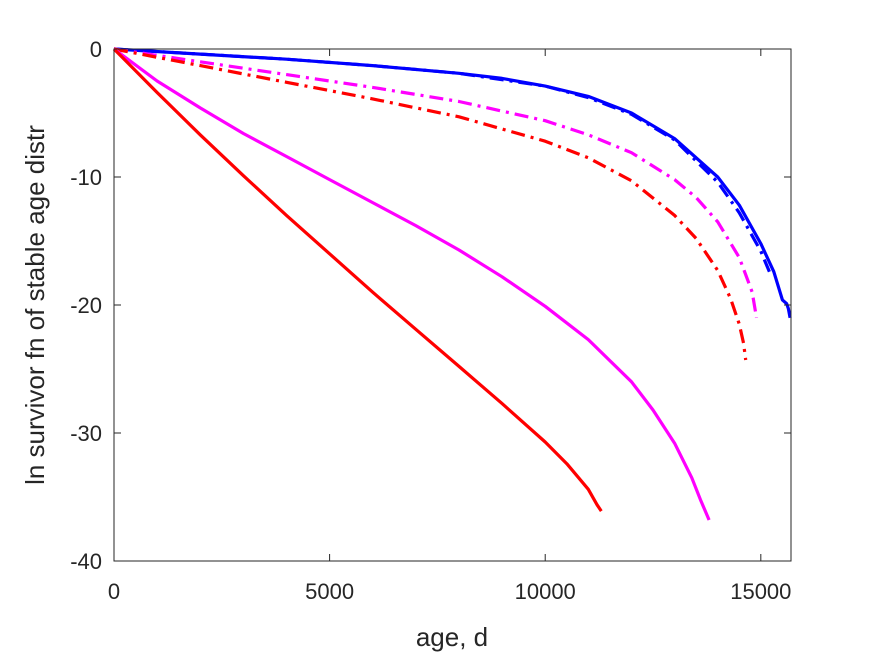 This screenshot has width=875, height=656. What do you see at coordinates (452, 637) in the screenshot?
I see `x-axis-label: age, d` at bounding box center [452, 637].